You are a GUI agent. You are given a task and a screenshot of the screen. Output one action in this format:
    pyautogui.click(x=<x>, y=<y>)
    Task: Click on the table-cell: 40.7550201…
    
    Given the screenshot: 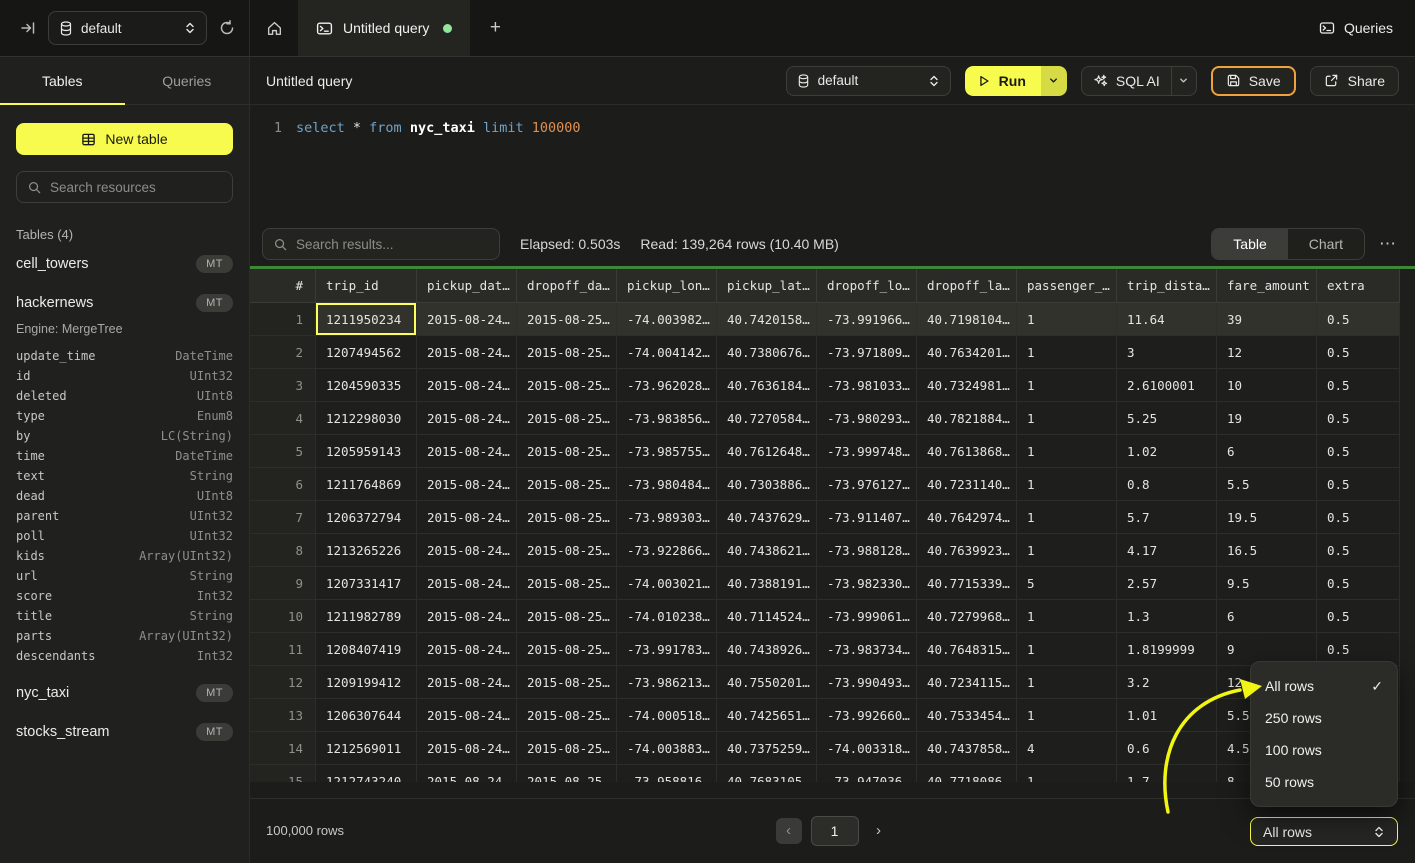 What is the action you would take?
    pyautogui.click(x=767, y=682)
    